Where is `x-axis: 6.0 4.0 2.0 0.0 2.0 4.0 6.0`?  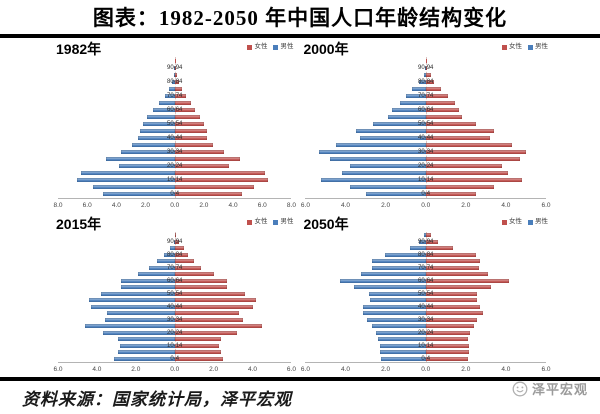 x-axis: 6.0 4.0 2.0 0.0 2.0 4.0 6.0 is located at coordinates (426, 370).